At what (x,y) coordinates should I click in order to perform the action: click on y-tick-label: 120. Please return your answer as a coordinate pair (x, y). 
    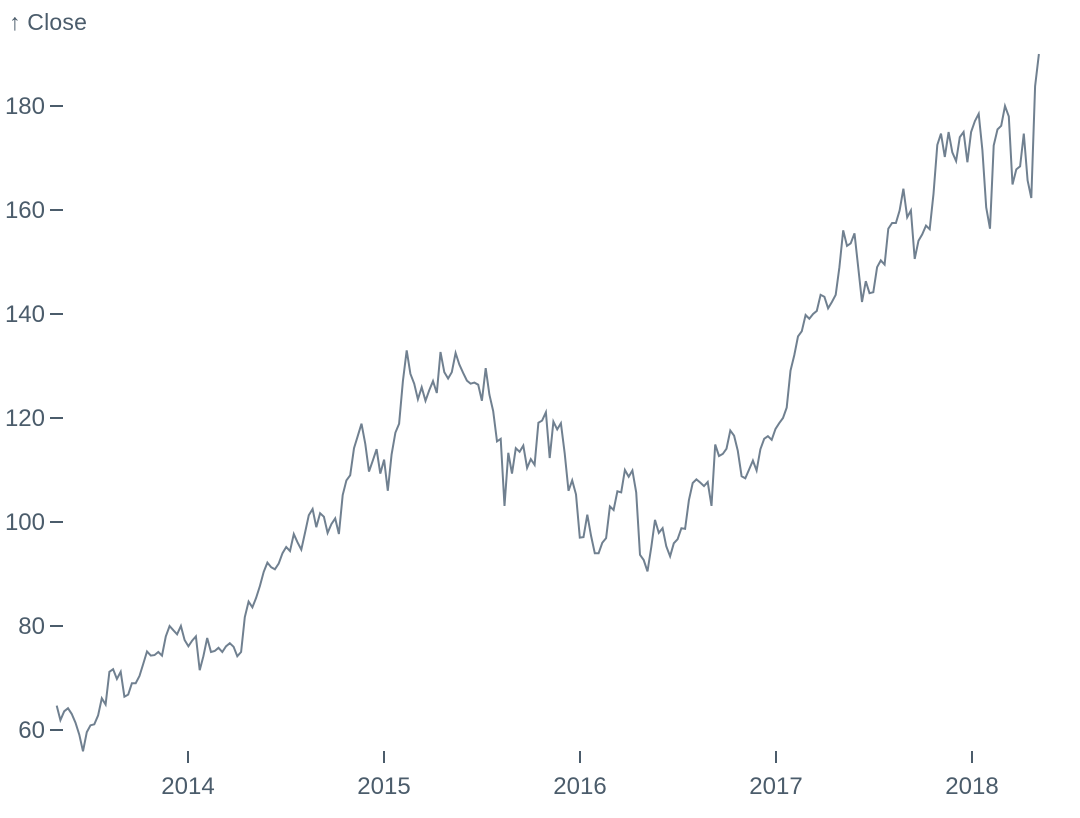
    Looking at the image, I should click on (25, 418).